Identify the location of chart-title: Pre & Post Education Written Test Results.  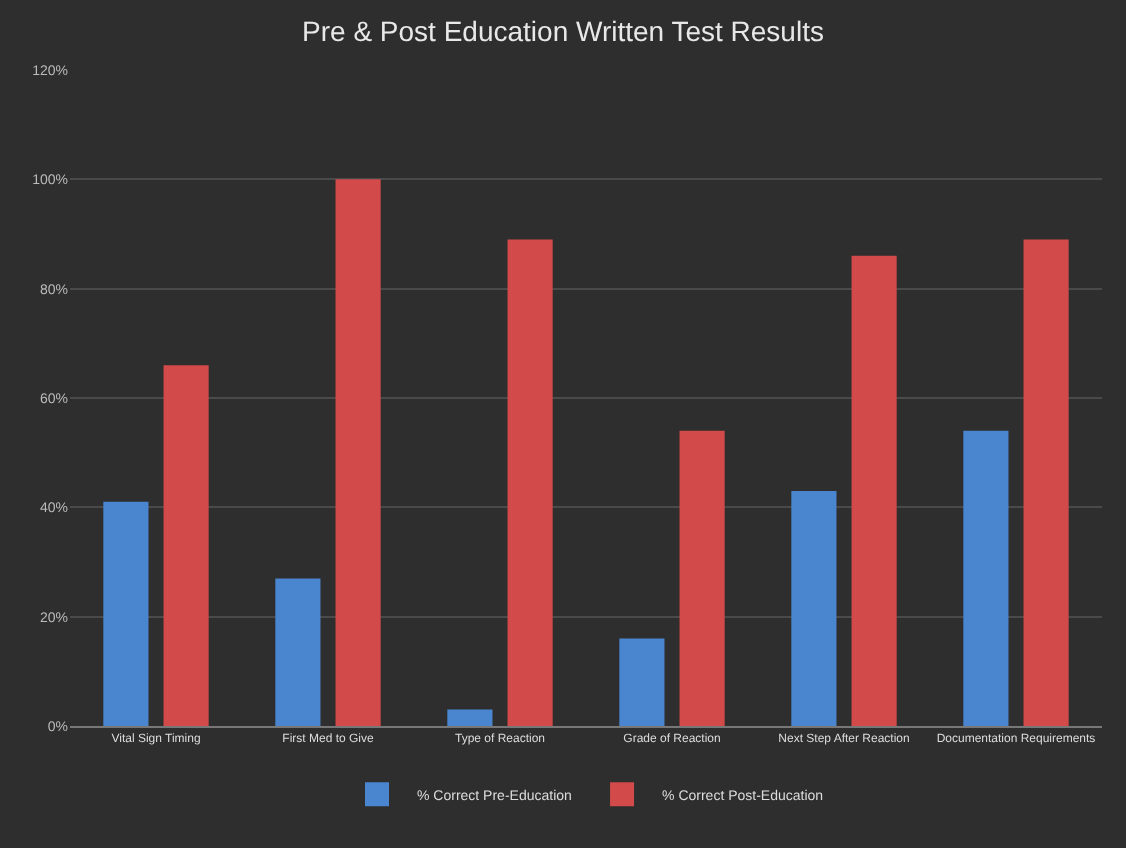
(563, 30).